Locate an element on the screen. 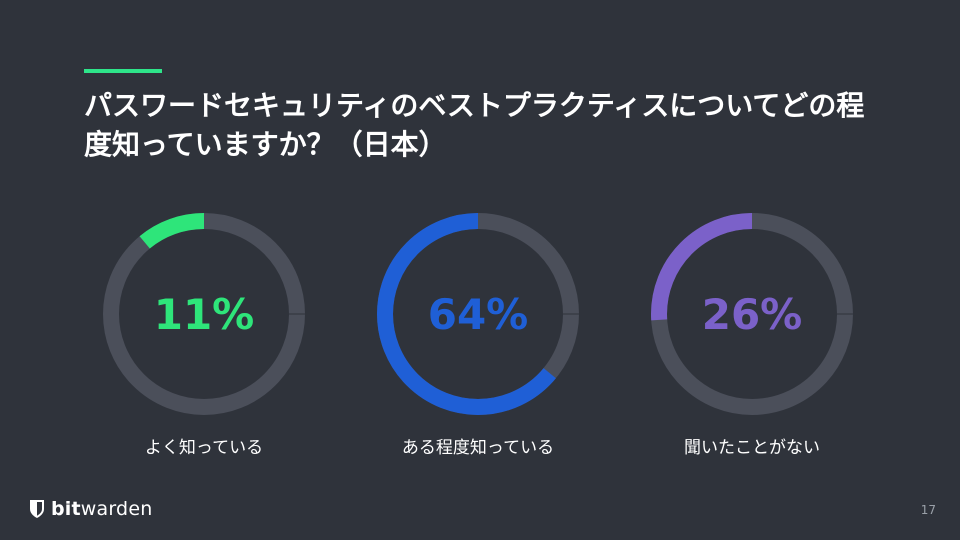 This screenshot has width=960, height=540. bitwarden-logo: bitwarden is located at coordinates (91, 509).